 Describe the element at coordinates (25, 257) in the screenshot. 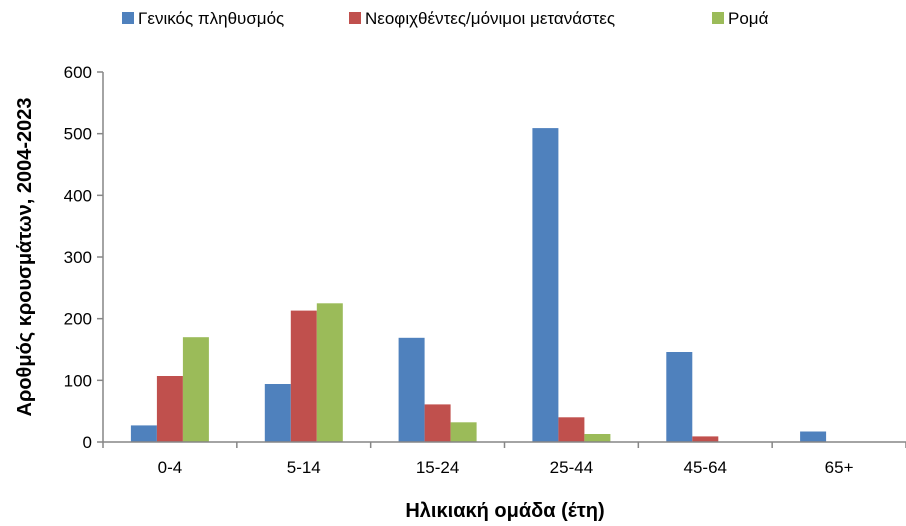

I see `y-axis-title: Αροθμός κρουσμάτων, 2004-2023` at that location.